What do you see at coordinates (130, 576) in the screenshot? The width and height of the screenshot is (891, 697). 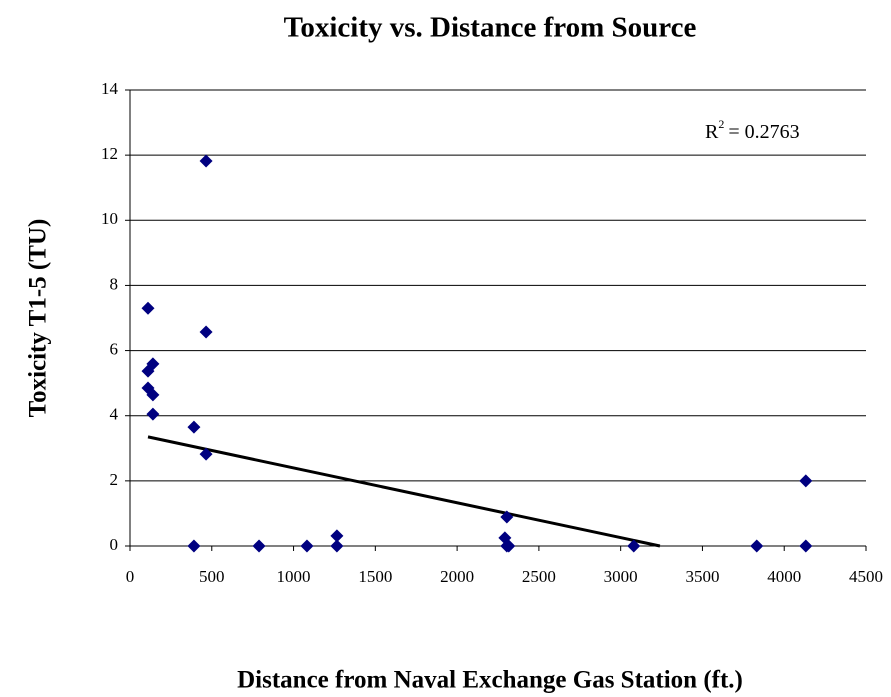 I see `x-tick-label: 0` at bounding box center [130, 576].